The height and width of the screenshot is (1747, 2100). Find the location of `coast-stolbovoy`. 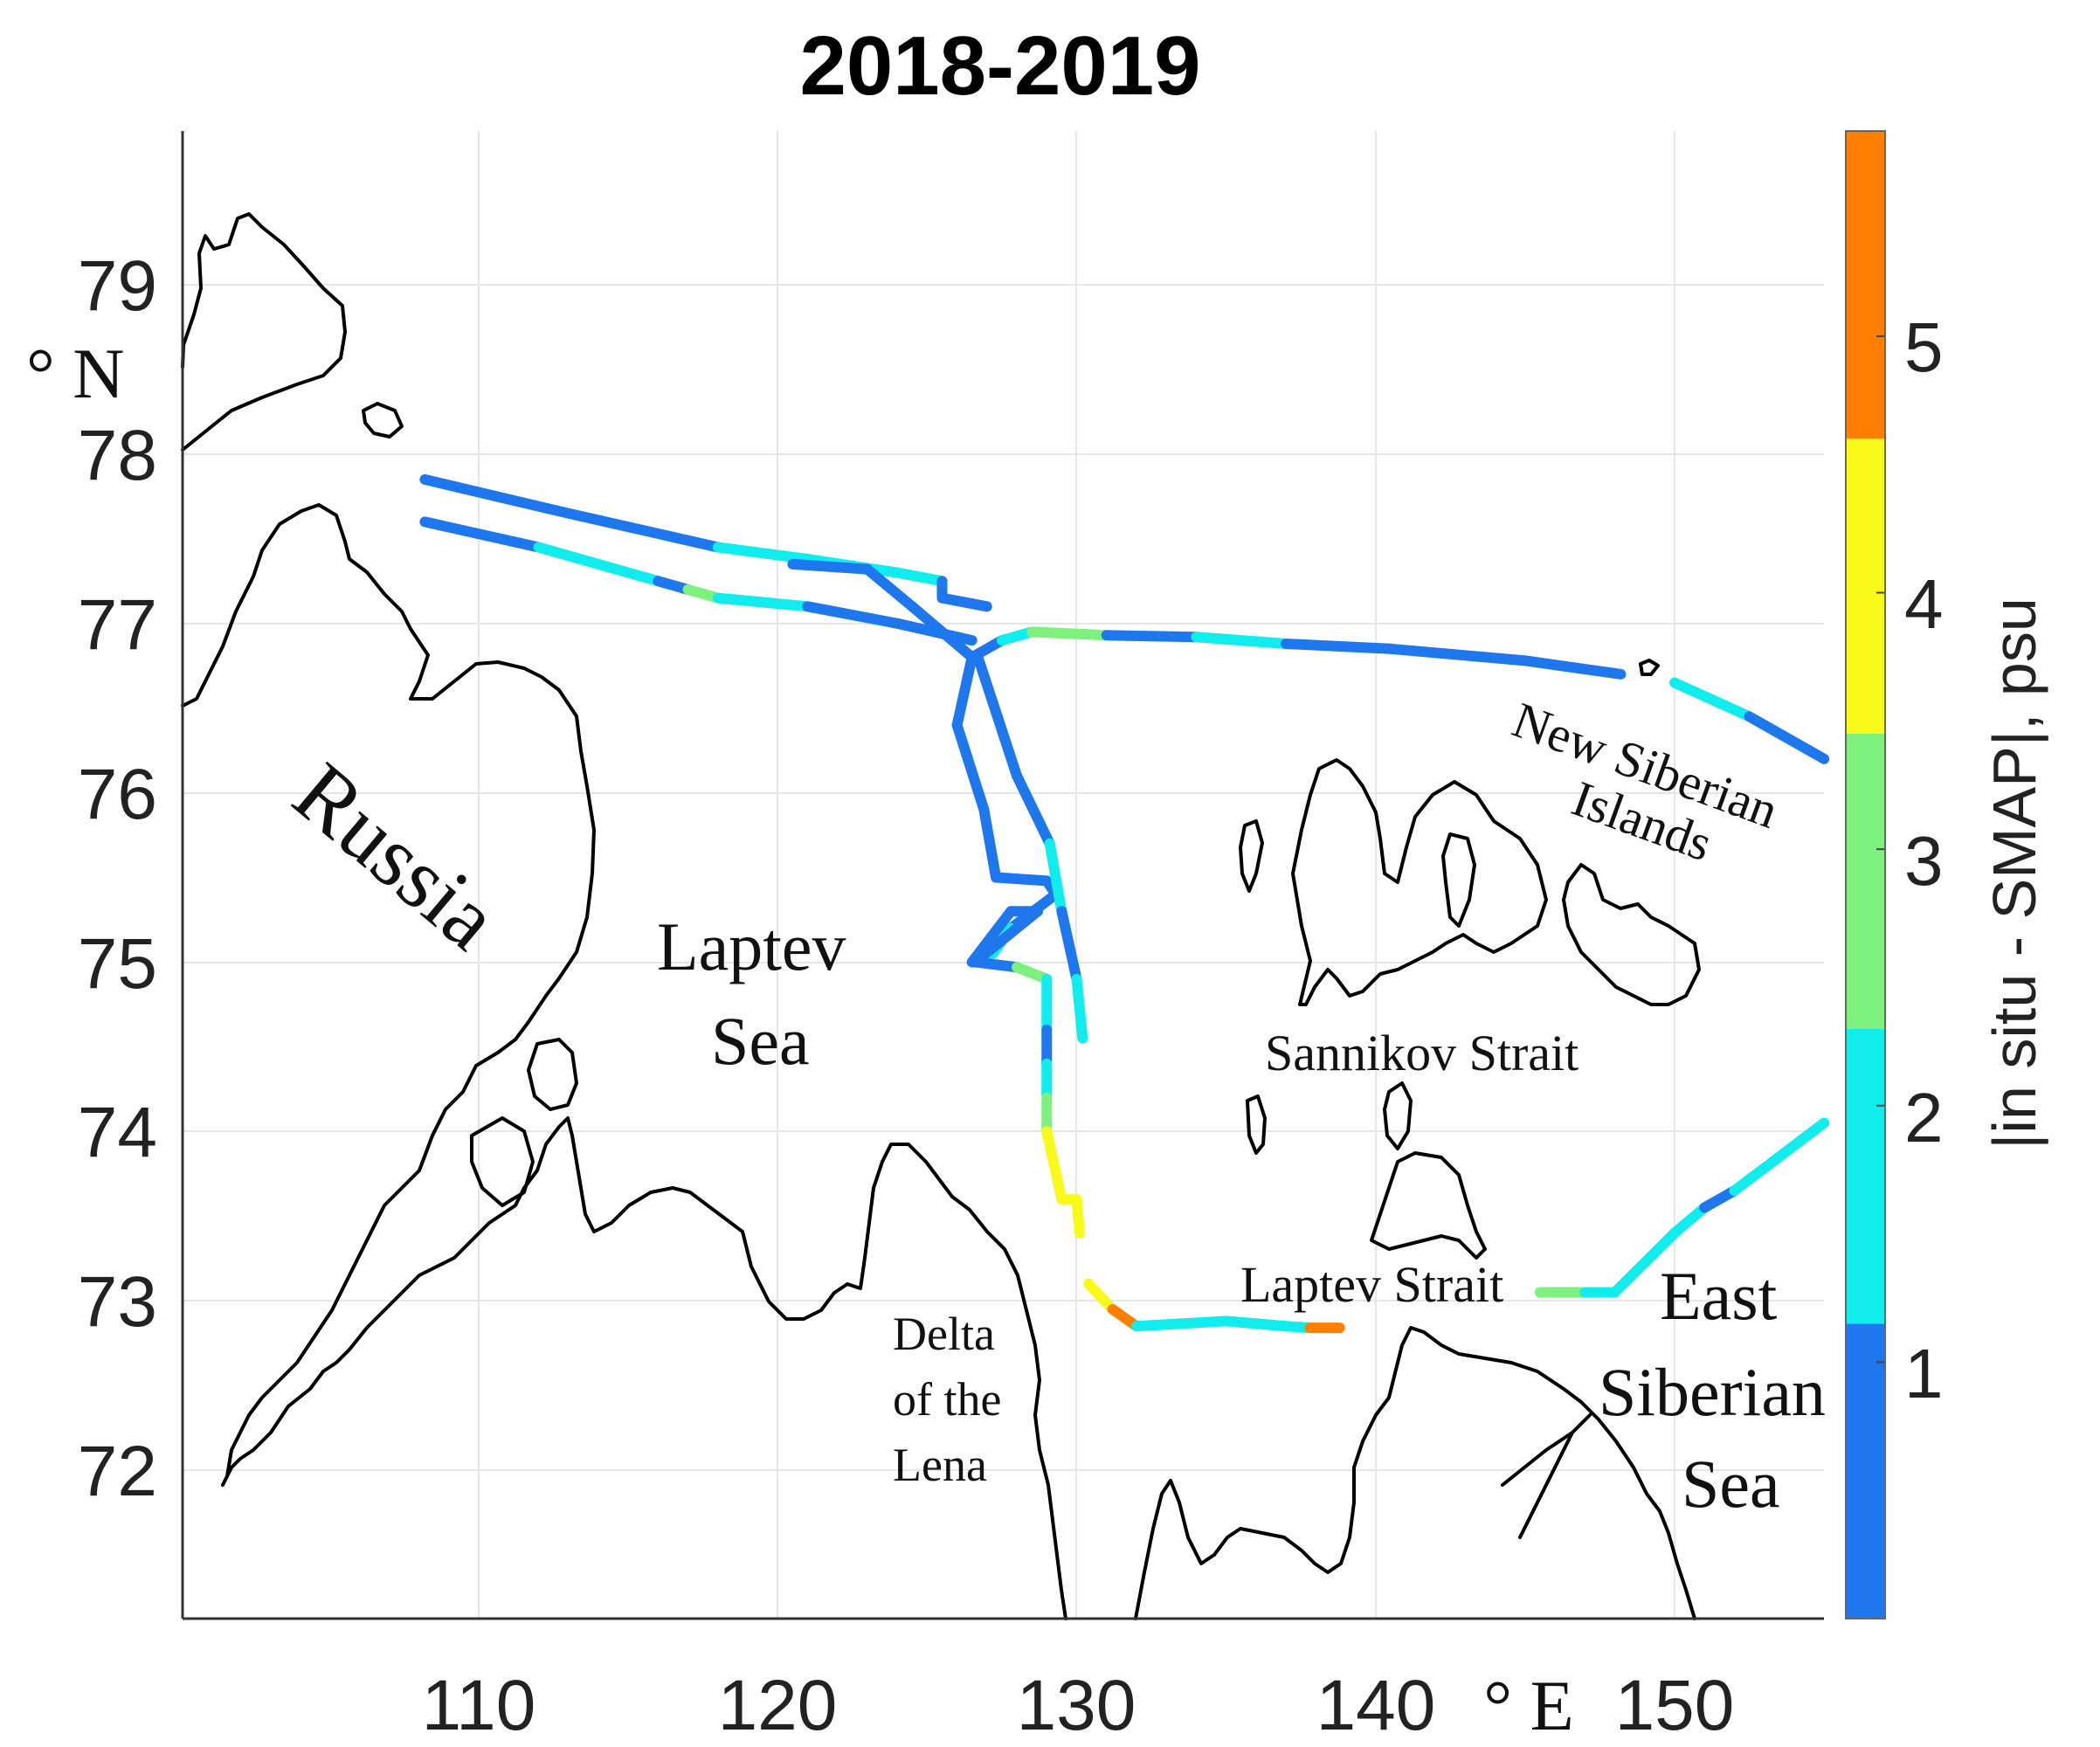

coast-stolbovoy is located at coordinates (1256, 1124).